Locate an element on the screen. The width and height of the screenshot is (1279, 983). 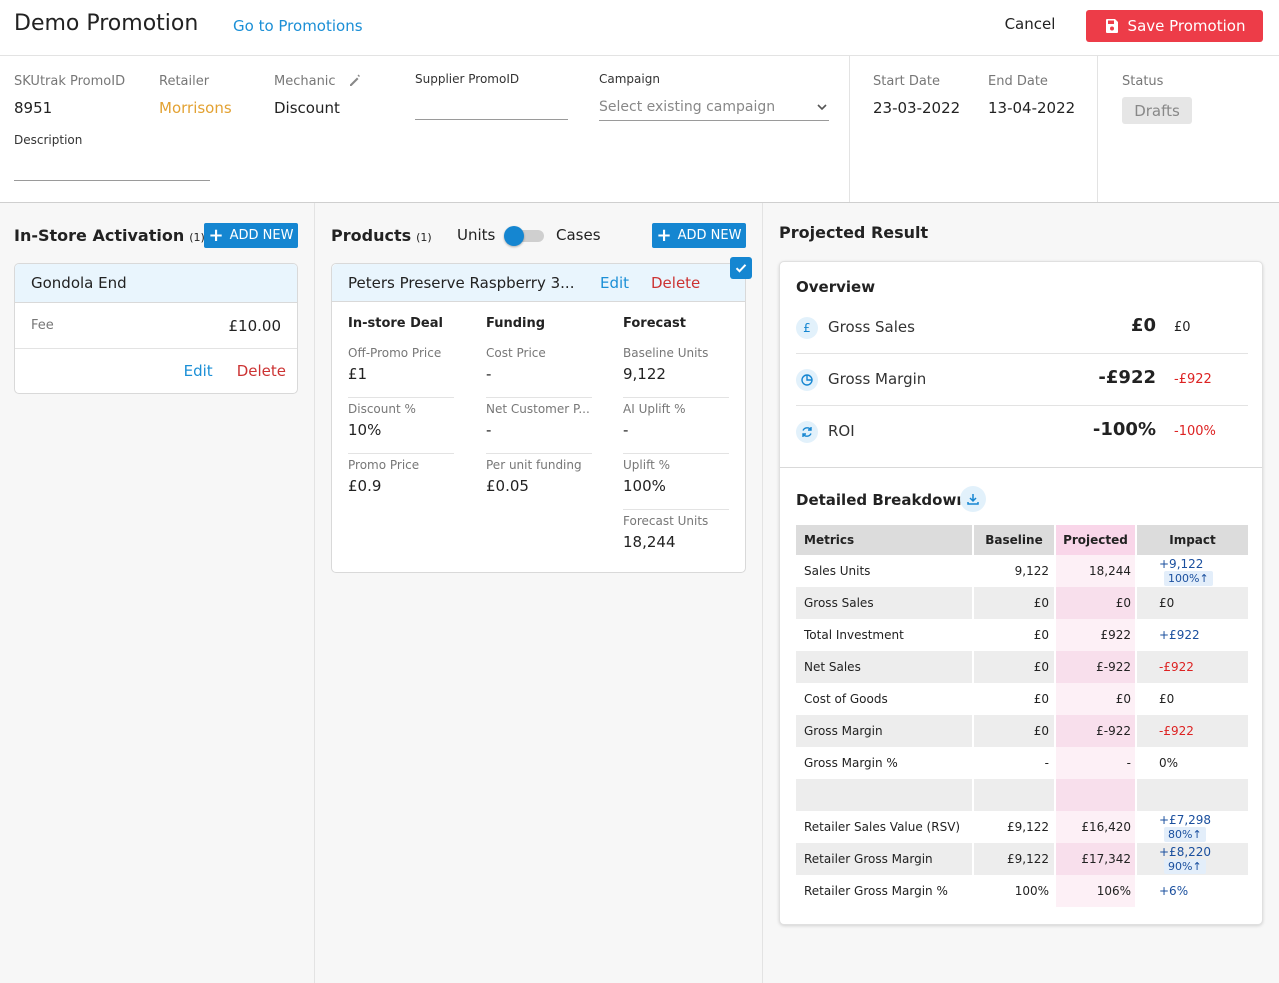
overview-row-gross-margin: Gross Margin -£922 -£922 is located at coordinates (1022, 380).